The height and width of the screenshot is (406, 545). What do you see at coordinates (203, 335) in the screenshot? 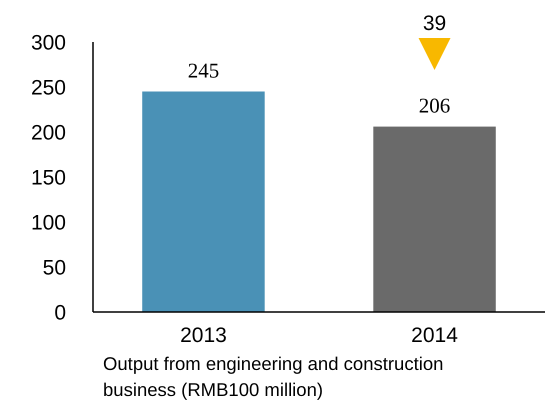
I see `x-tick-label: 2013` at bounding box center [203, 335].